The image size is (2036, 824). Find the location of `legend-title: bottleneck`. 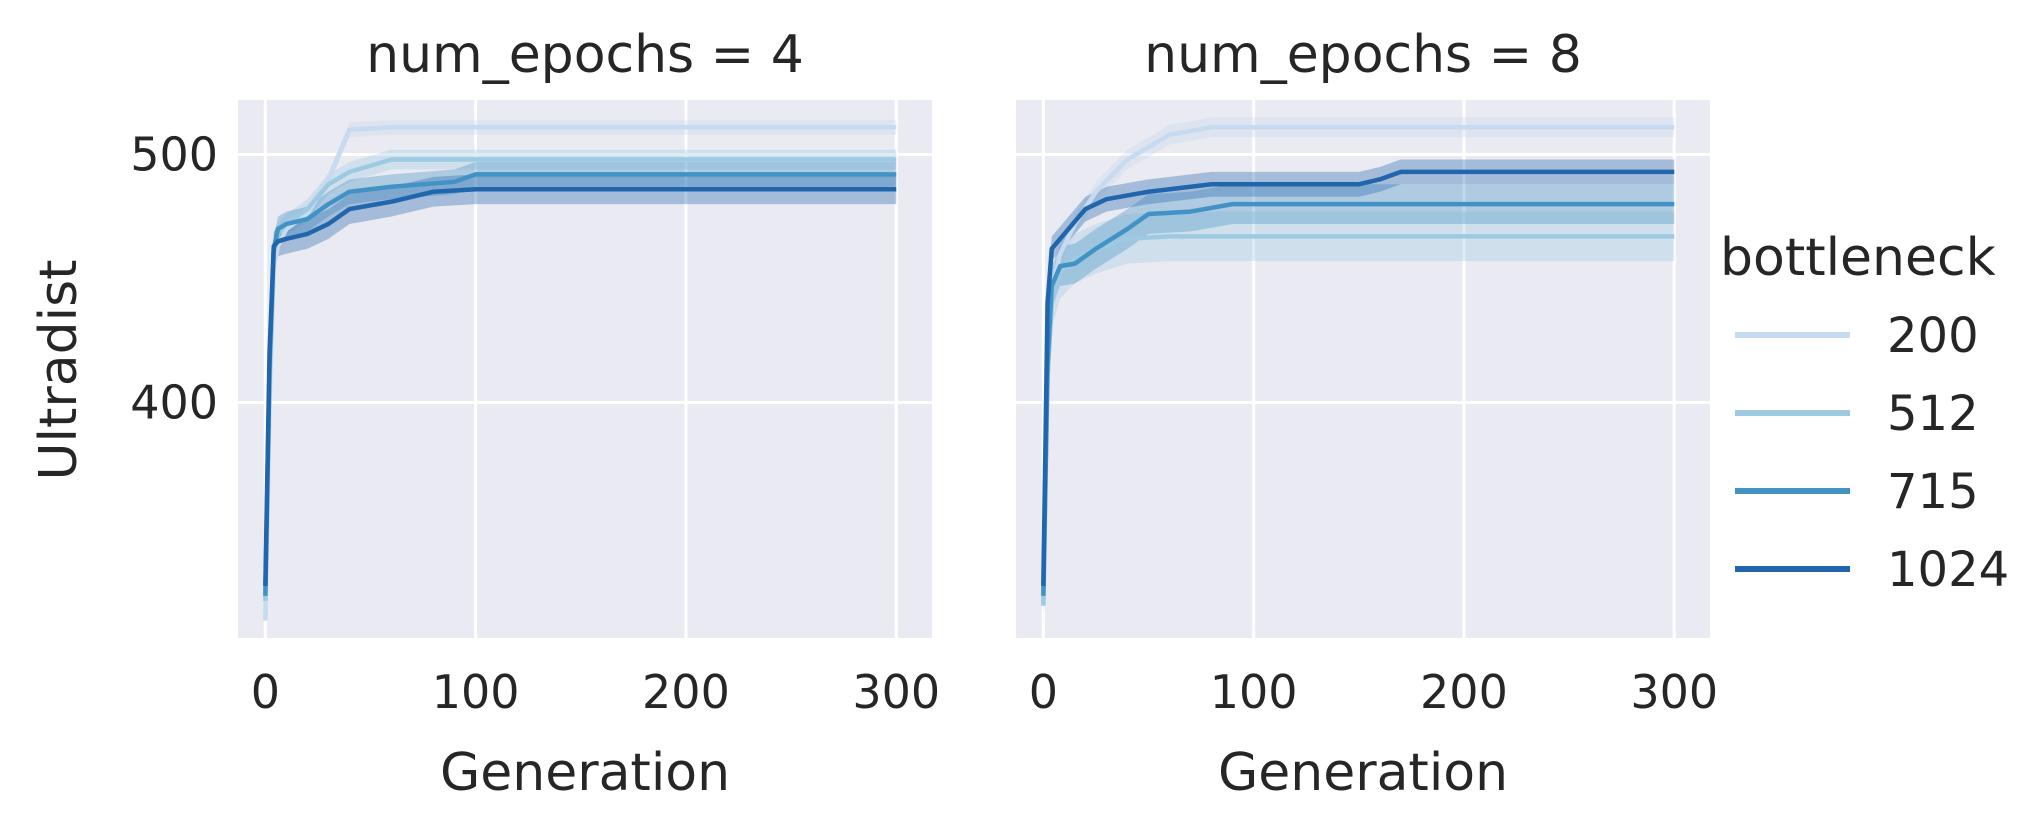

legend-title: bottleneck is located at coordinates (1858, 258).